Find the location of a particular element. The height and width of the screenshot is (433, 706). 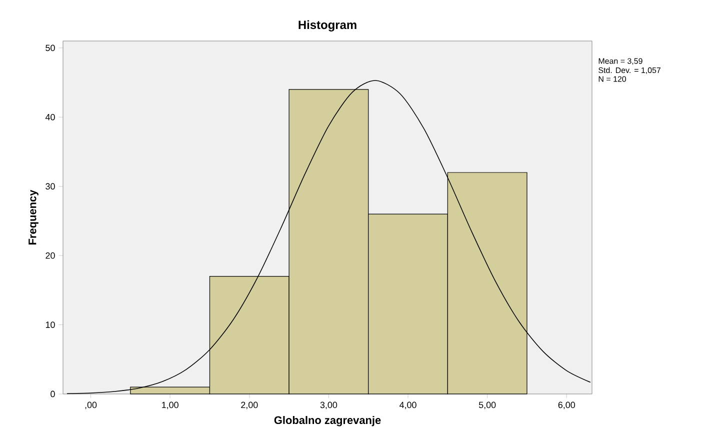

x-axis-title: Globalno zagrevanje is located at coordinates (327, 421).